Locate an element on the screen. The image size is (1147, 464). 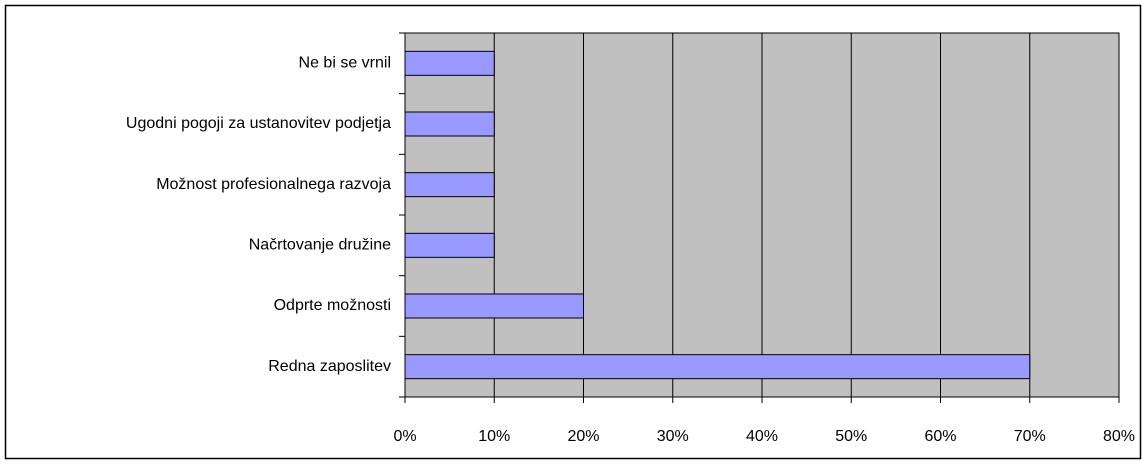
x-tick-label: 30% is located at coordinates (673, 436).